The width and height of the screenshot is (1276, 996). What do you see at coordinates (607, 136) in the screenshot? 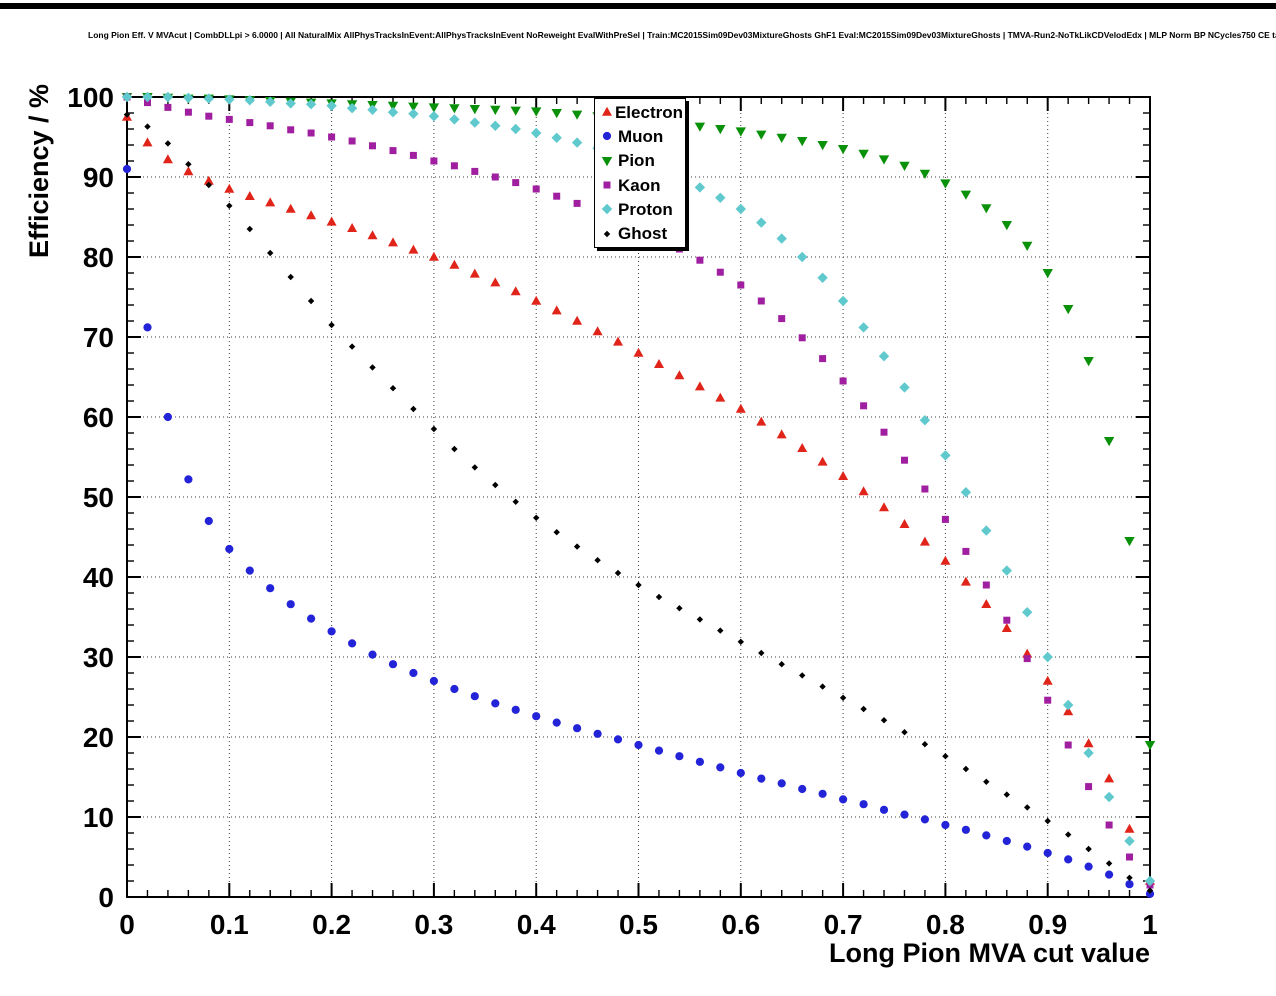
I see `legend-marker-circle-icon` at bounding box center [607, 136].